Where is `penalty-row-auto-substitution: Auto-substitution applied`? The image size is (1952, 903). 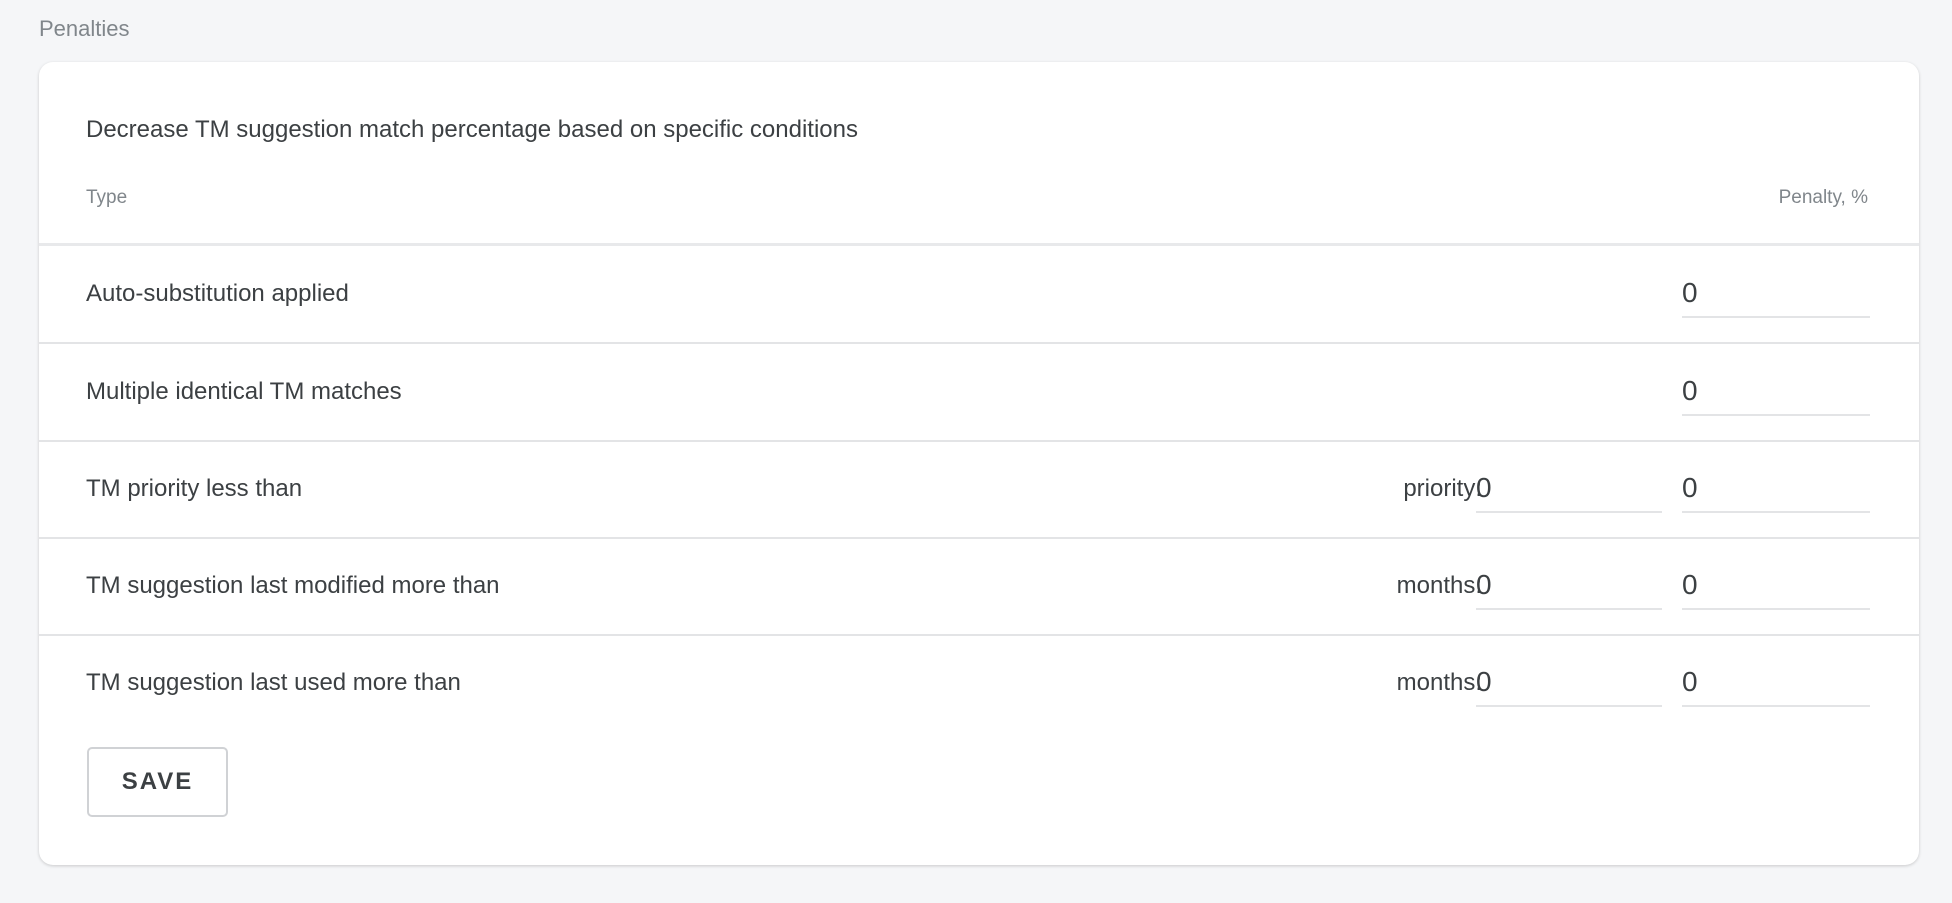 penalty-row-auto-substitution: Auto-substitution applied is located at coordinates (979, 295).